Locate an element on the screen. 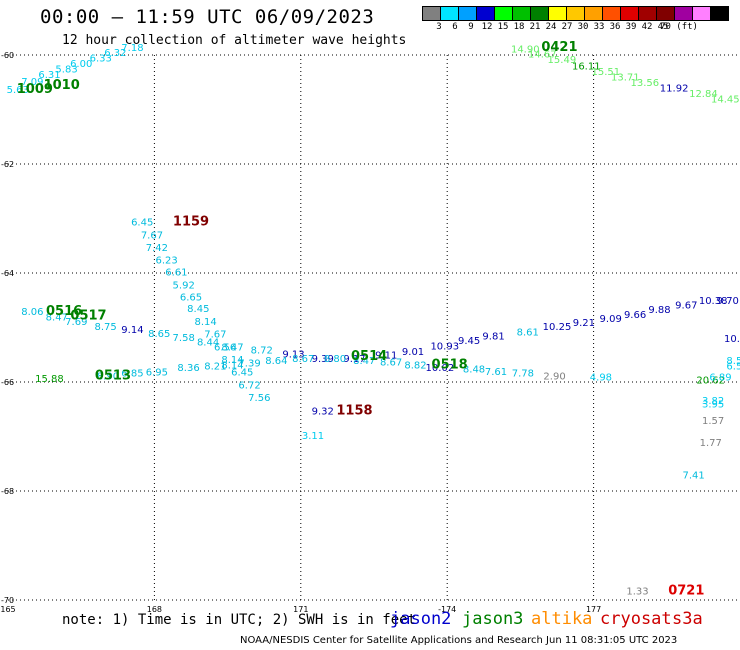 The image size is (740, 650). x-tick-label: -174 is located at coordinates (447, 609).